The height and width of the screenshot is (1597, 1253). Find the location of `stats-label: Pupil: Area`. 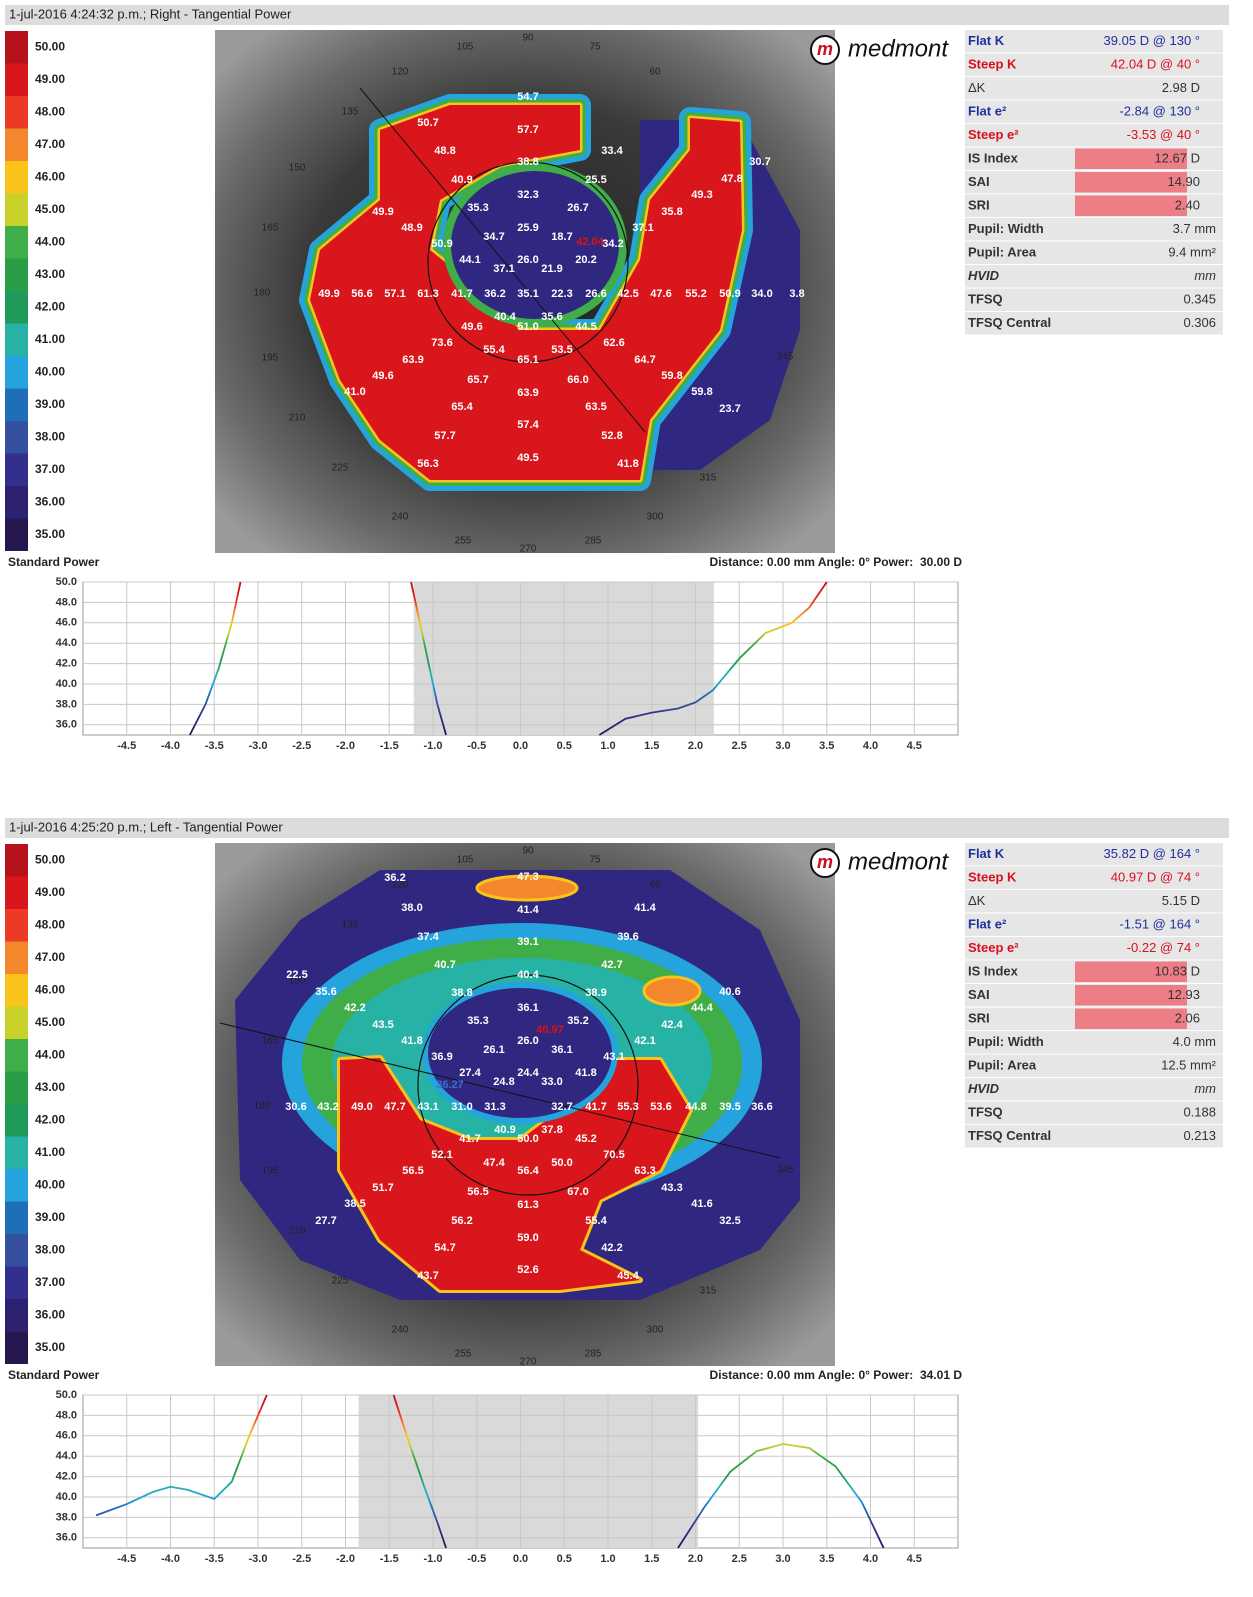

stats-label: Pupil: Area is located at coordinates (1002, 1064).